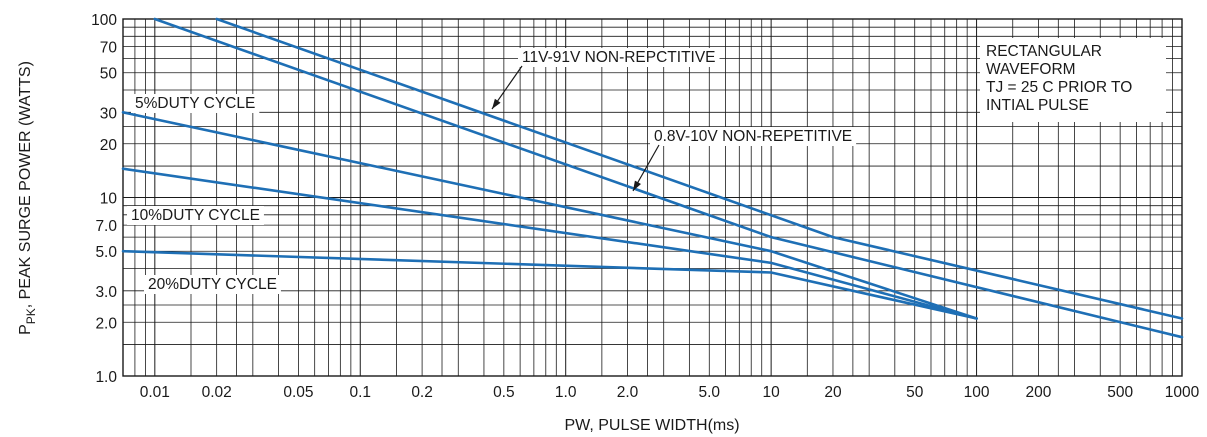 The width and height of the screenshot is (1207, 437). Describe the element at coordinates (772, 392) in the screenshot. I see `x-tick-label: 10` at that location.